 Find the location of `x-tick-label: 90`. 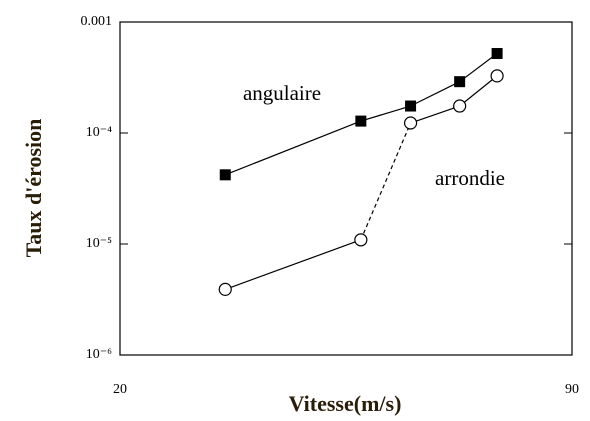

x-tick-label: 90 is located at coordinates (572, 389).